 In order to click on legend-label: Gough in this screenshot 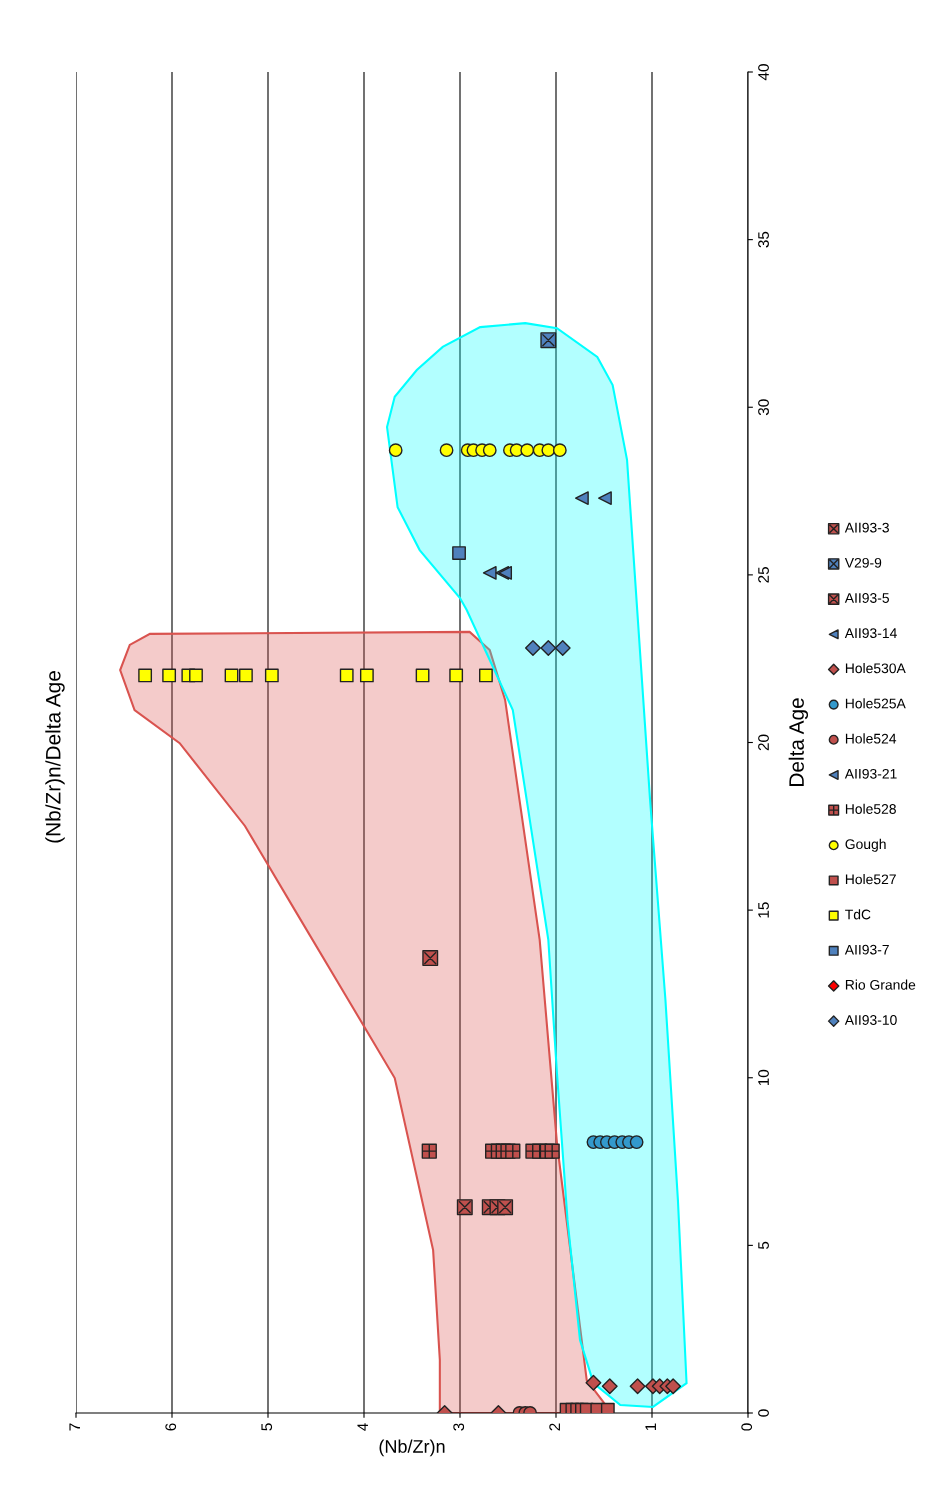, I will do `click(865, 845)`.